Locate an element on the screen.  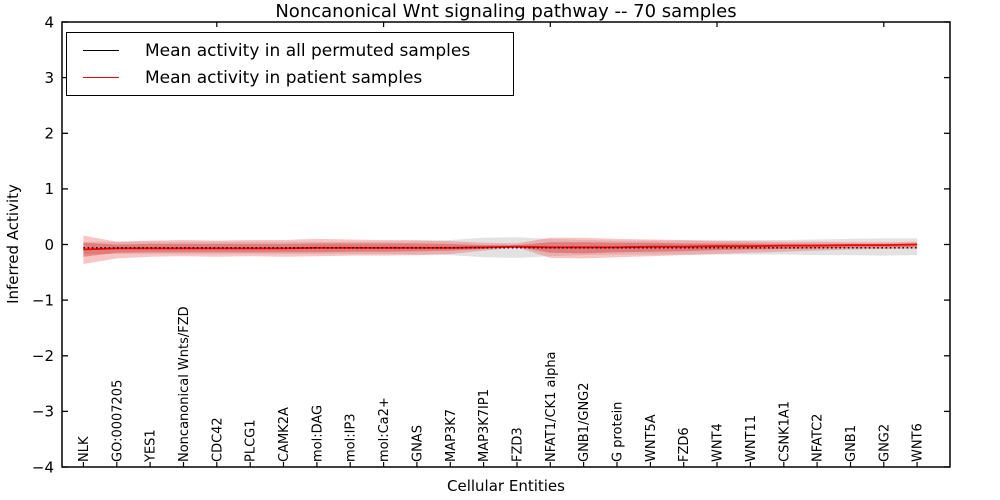
x-category-label: WNT4 is located at coordinates (718, 442).